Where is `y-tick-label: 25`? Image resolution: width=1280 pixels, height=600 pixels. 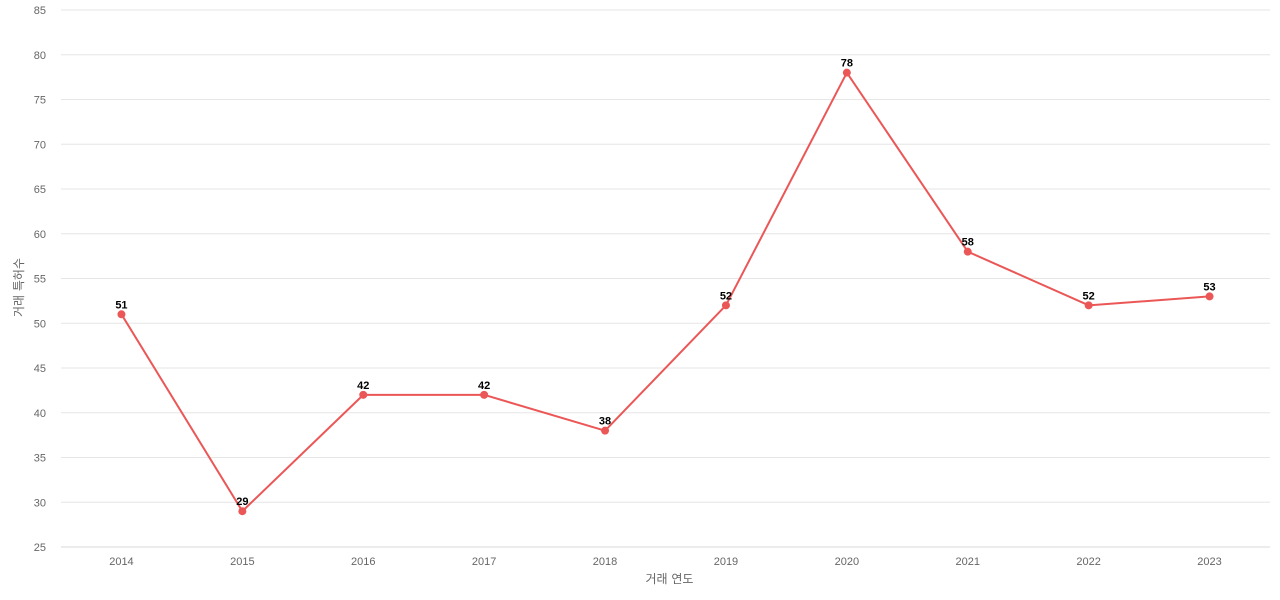
y-tick-label: 25 is located at coordinates (40, 548).